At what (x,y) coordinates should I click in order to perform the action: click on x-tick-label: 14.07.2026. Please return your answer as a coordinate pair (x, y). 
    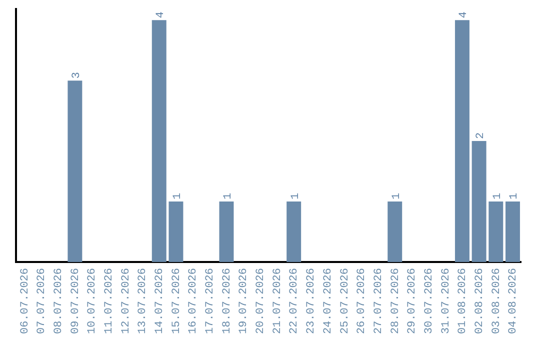
    Looking at the image, I should click on (160, 301).